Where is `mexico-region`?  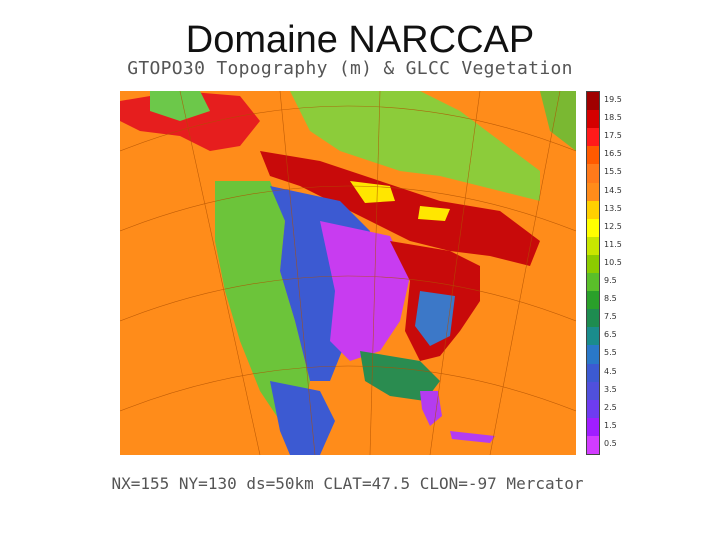
mexico-region is located at coordinates (302, 418).